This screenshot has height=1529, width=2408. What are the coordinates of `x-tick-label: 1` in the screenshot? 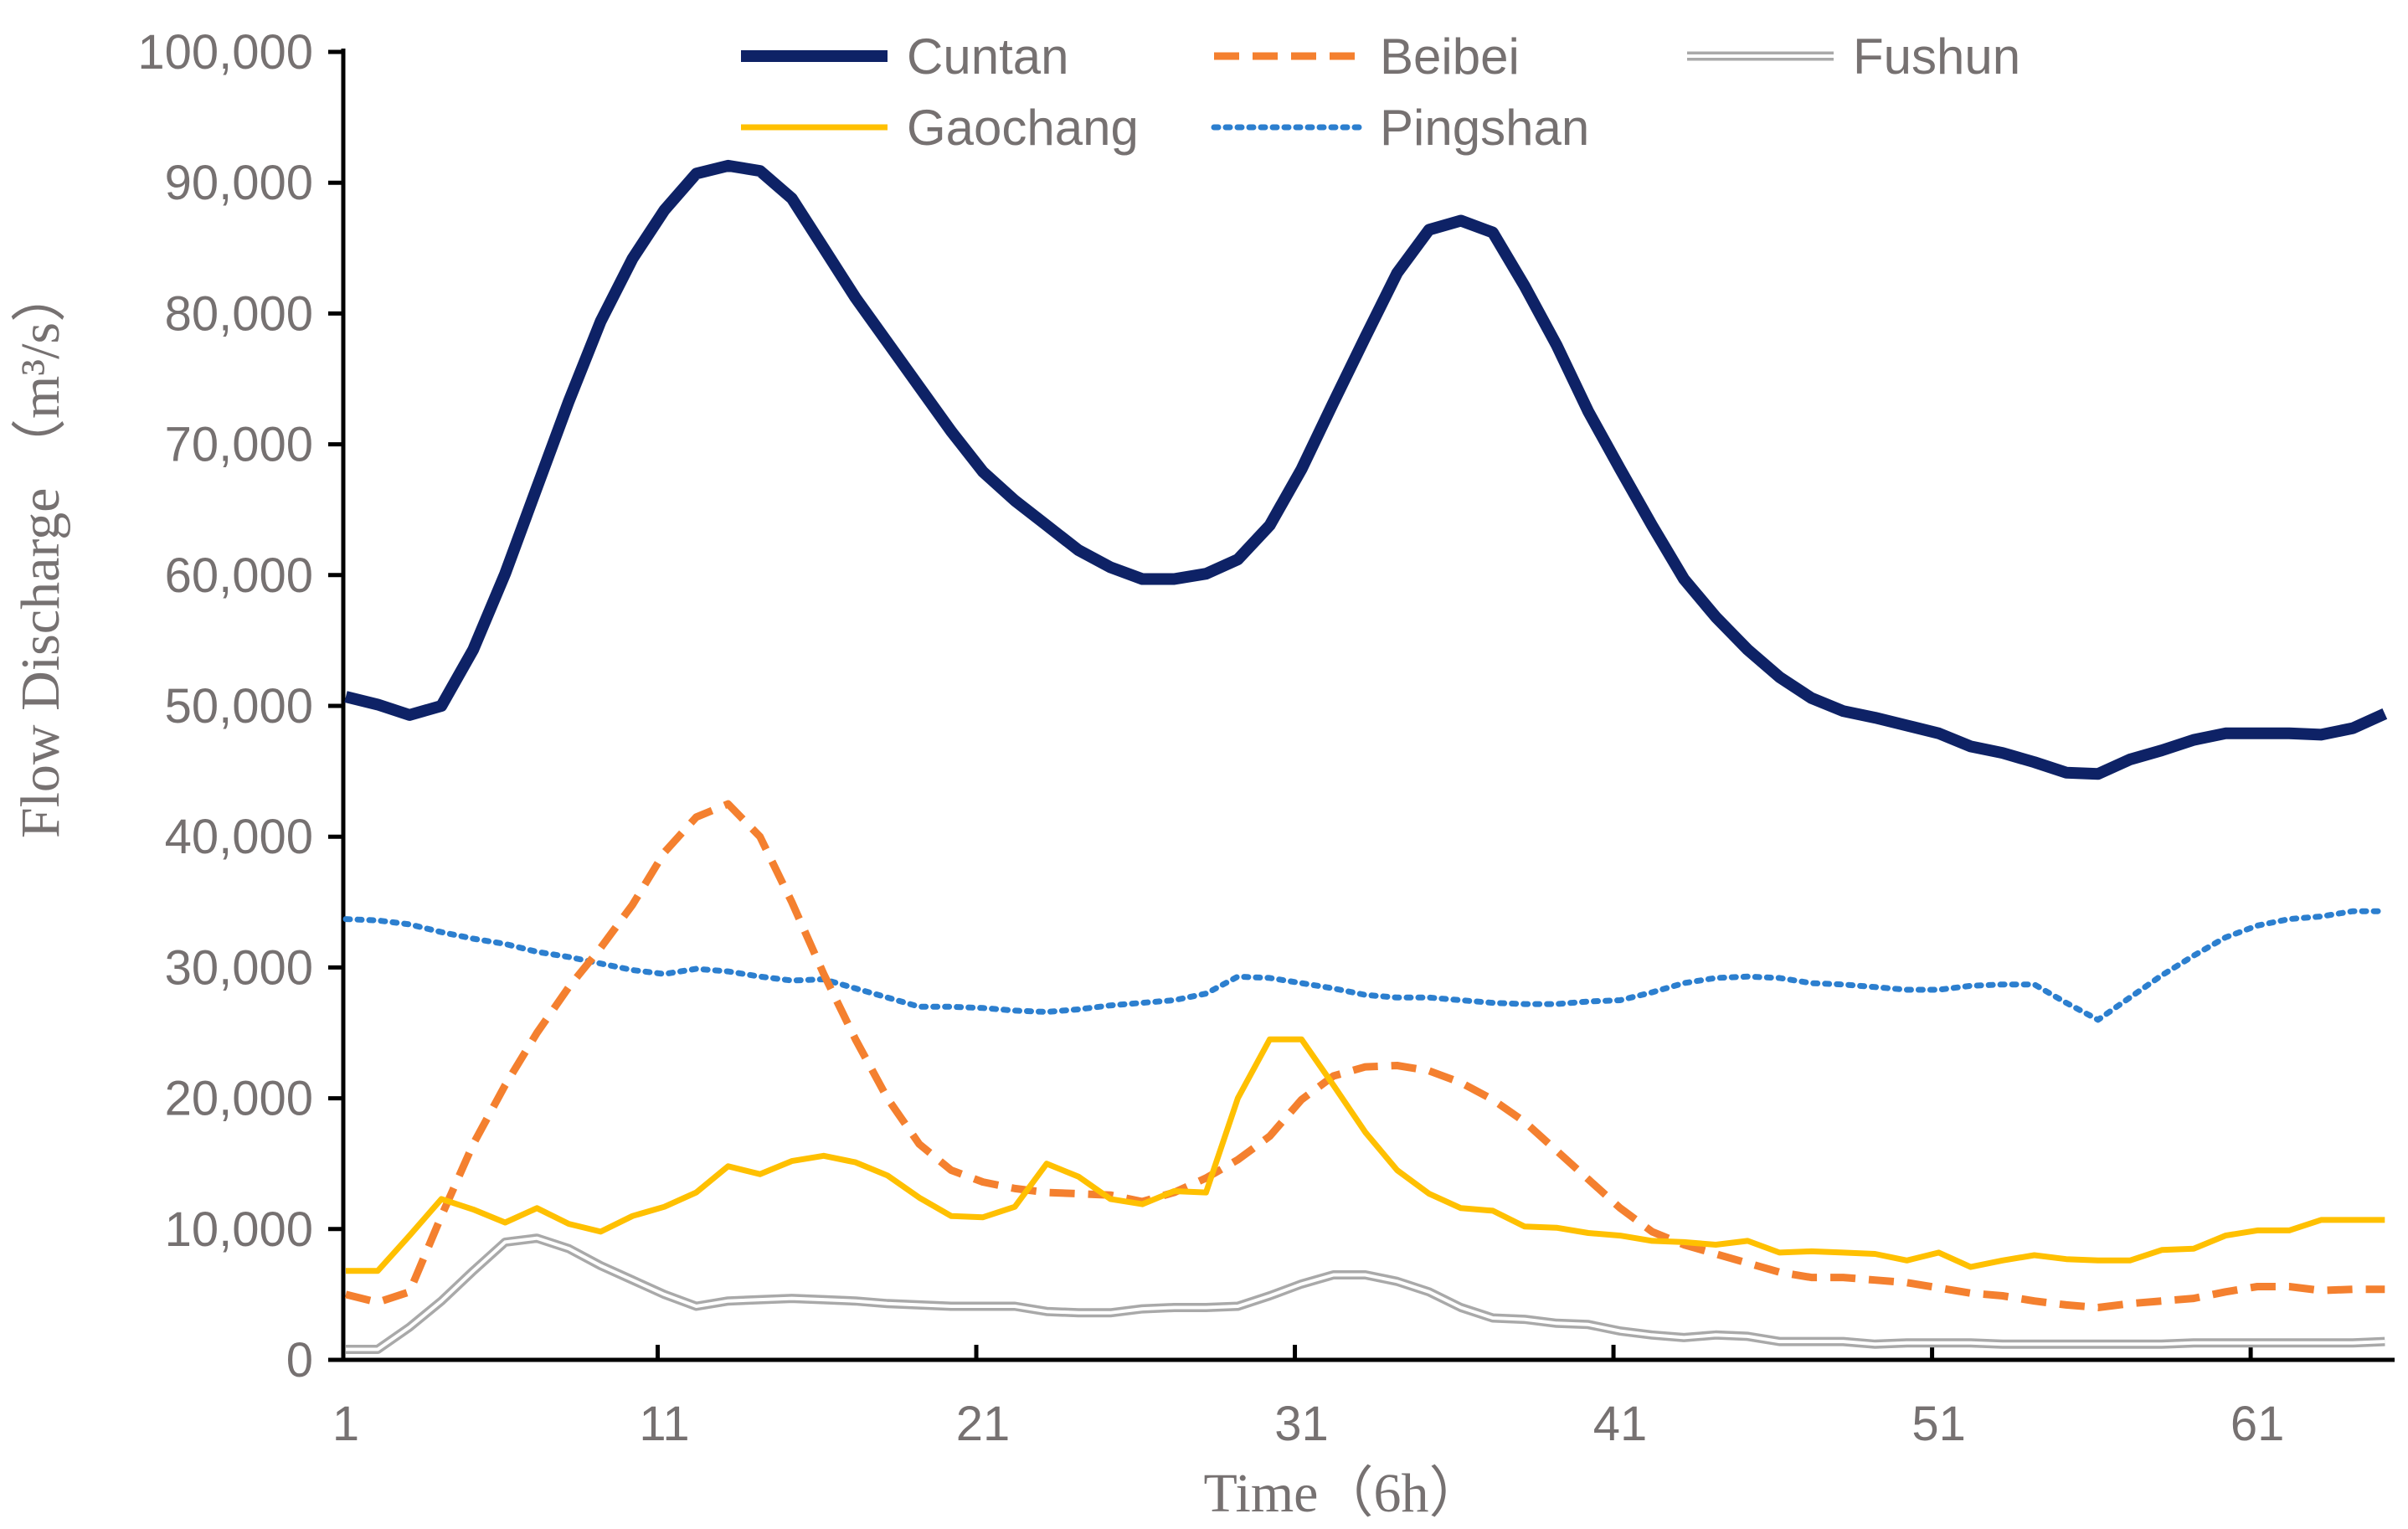 It's located at (346, 1424).